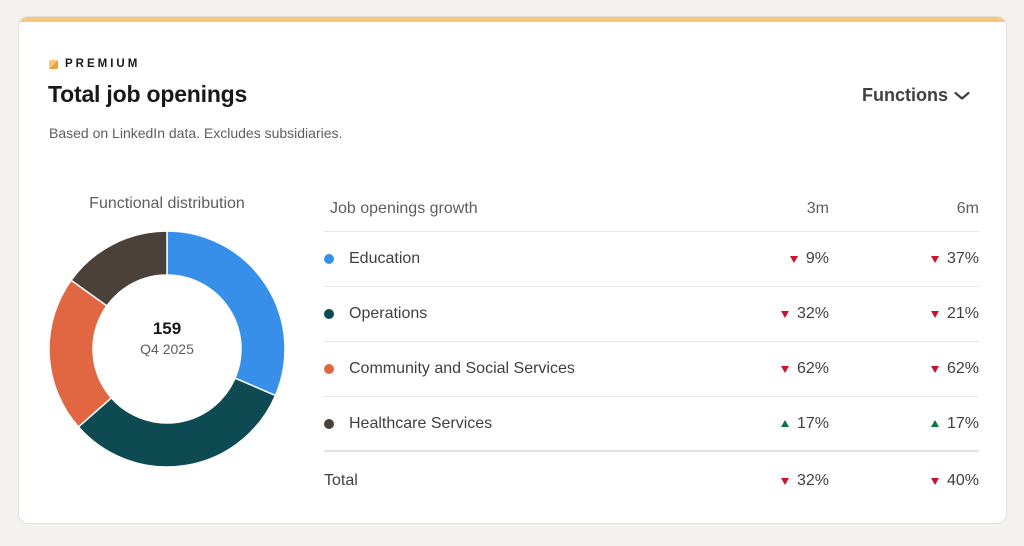 The height and width of the screenshot is (546, 1024). What do you see at coordinates (148, 94) in the screenshot?
I see `card-title: Total job openings` at bounding box center [148, 94].